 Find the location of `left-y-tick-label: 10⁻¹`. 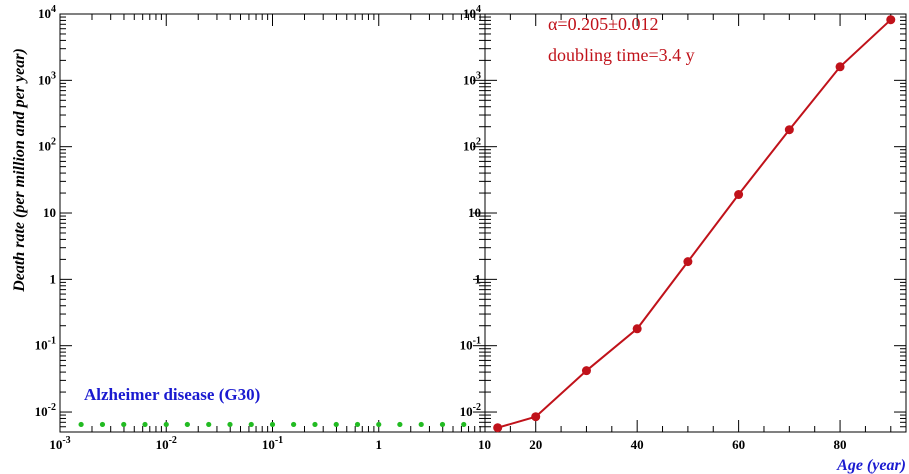

left-y-tick-label: 10⁻¹ is located at coordinates (45, 344).